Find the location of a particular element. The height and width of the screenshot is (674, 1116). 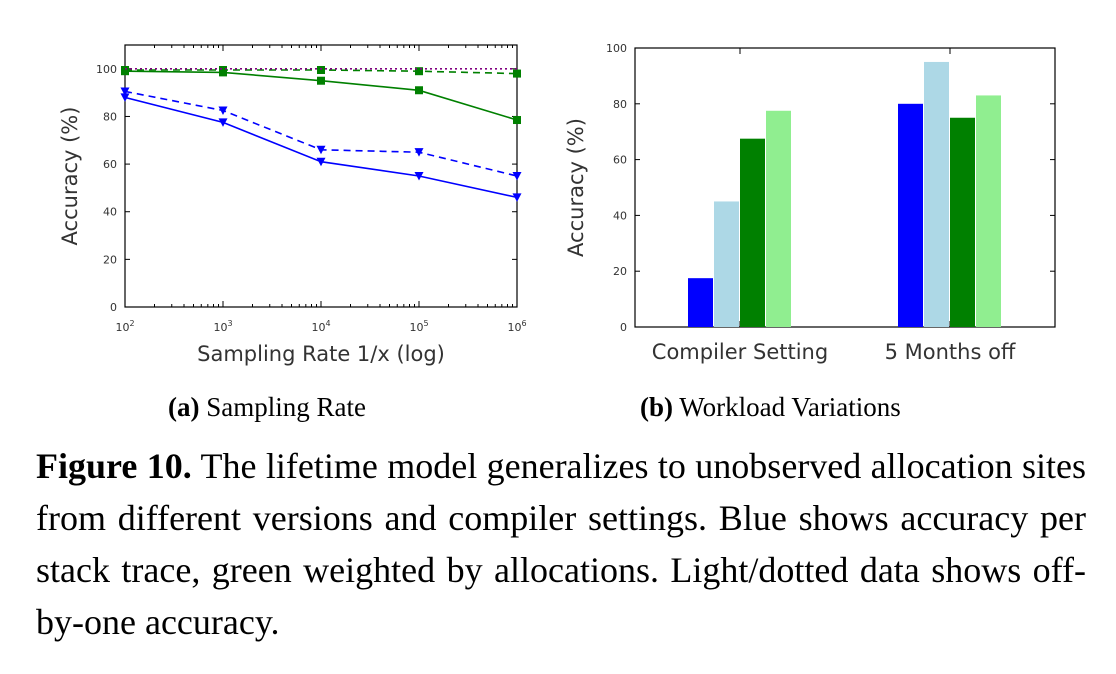

subcaption-a-text: Sampling Rate is located at coordinates (286, 407).